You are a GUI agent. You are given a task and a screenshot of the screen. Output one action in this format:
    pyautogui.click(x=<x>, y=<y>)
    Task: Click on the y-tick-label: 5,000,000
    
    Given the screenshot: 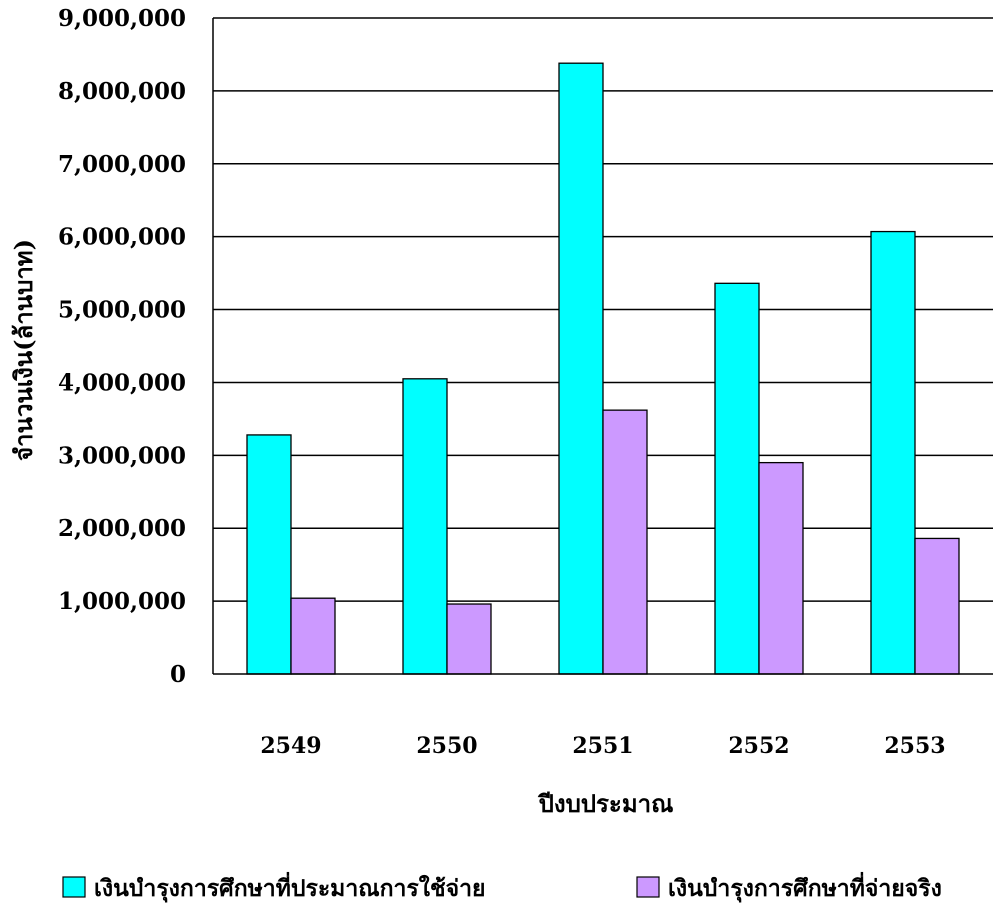 What is the action you would take?
    pyautogui.click(x=122, y=310)
    